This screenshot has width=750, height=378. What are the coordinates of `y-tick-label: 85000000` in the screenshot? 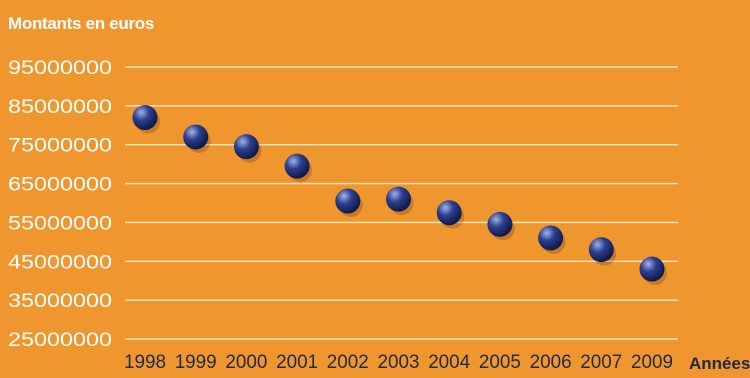 It's located at (60, 107).